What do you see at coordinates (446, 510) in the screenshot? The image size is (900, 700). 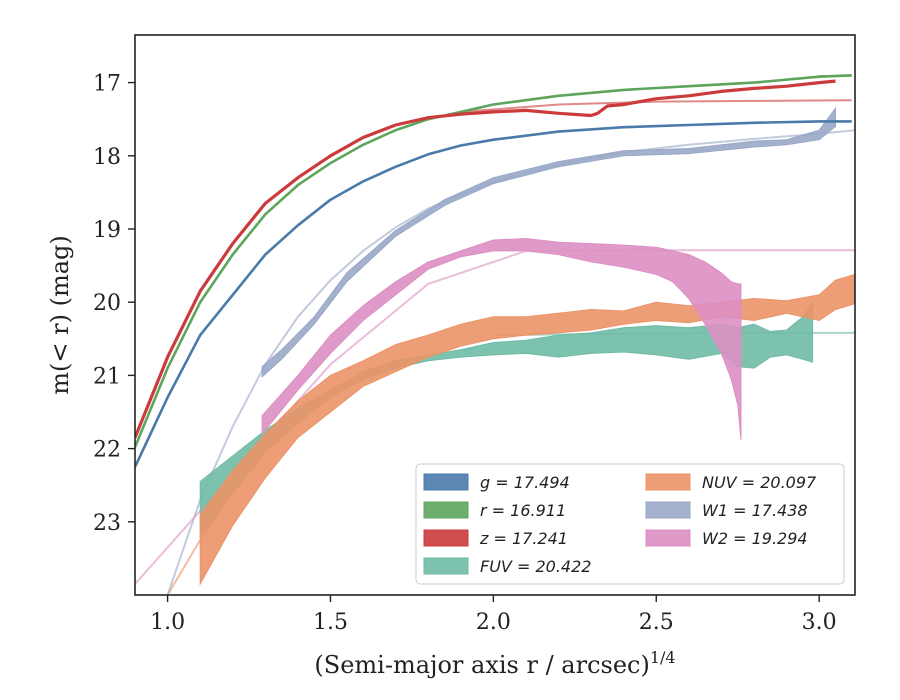 I see `legend-swatch-r` at bounding box center [446, 510].